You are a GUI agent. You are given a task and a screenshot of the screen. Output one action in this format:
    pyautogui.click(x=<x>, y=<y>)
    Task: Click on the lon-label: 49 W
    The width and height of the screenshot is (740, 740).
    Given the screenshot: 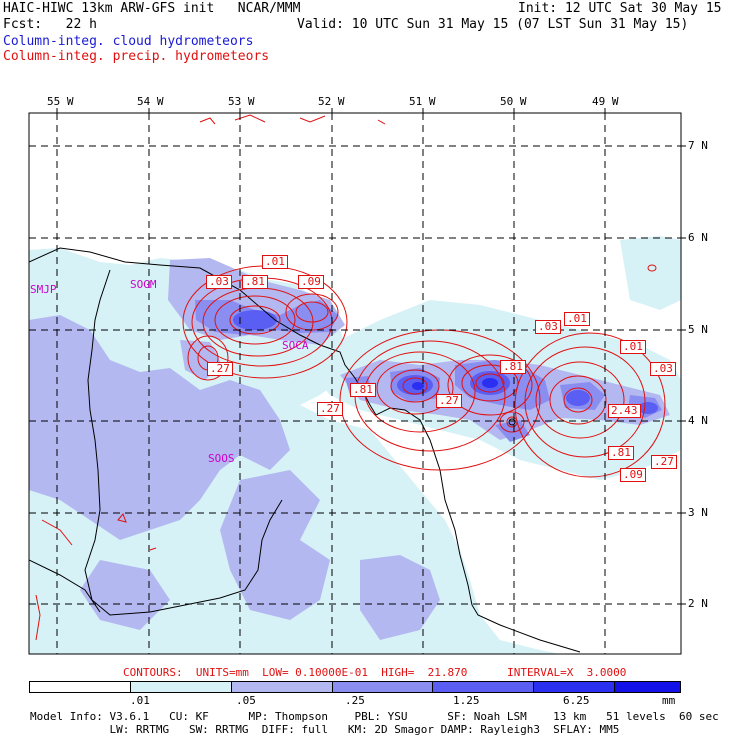 What is the action you would take?
    pyautogui.click(x=605, y=101)
    